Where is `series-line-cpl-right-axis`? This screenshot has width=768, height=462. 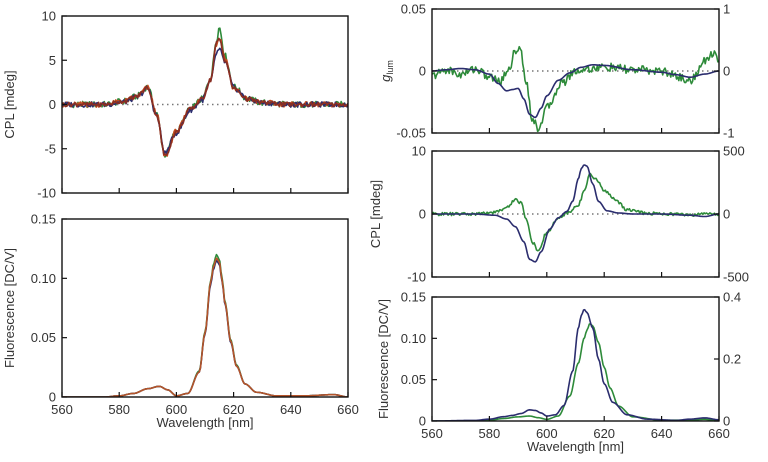 series-line-cpl-right-axis is located at coordinates (575, 213).